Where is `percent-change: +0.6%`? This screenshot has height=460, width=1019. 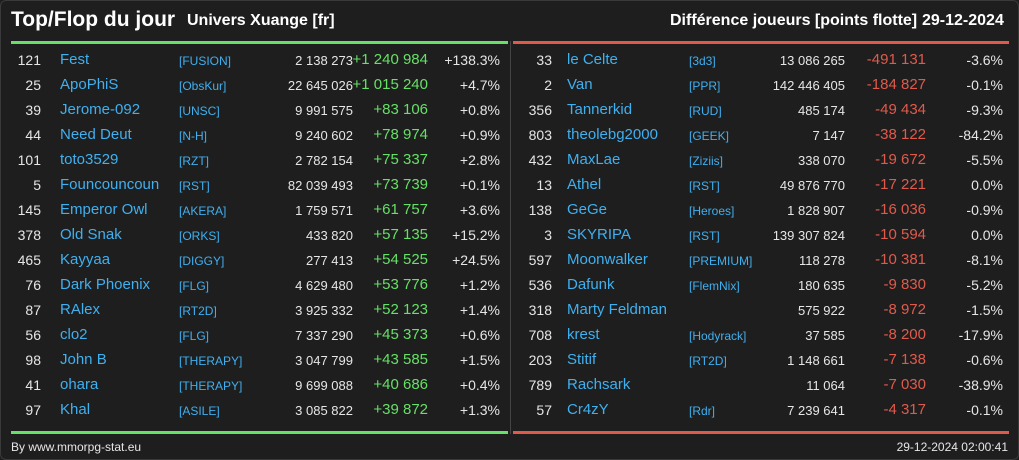 percent-change: +0.6% is located at coordinates (479, 335).